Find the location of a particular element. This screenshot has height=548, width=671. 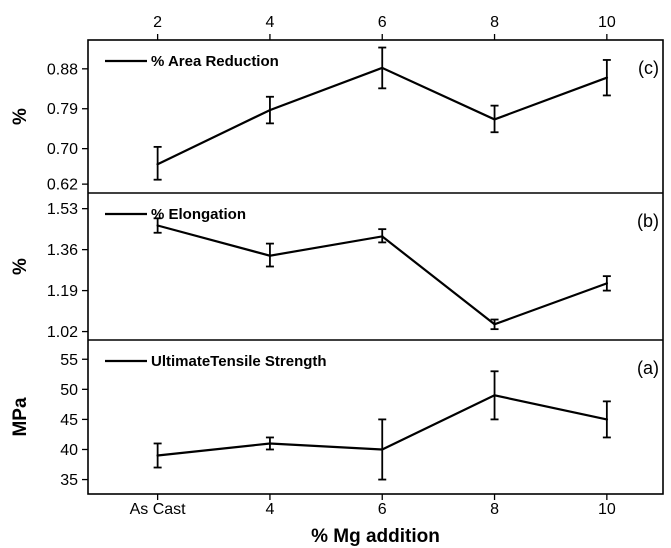

y-tick-label: 0.88 is located at coordinates (62, 69).